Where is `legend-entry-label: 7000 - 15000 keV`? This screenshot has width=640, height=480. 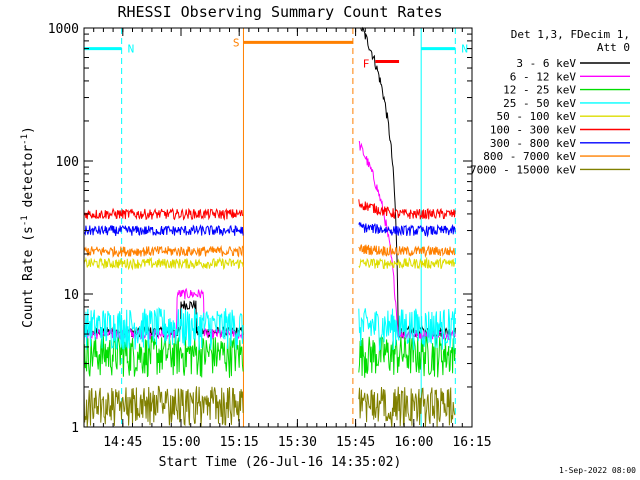
legend-entry-label: 7000 - 15000 keV is located at coordinates (523, 169).